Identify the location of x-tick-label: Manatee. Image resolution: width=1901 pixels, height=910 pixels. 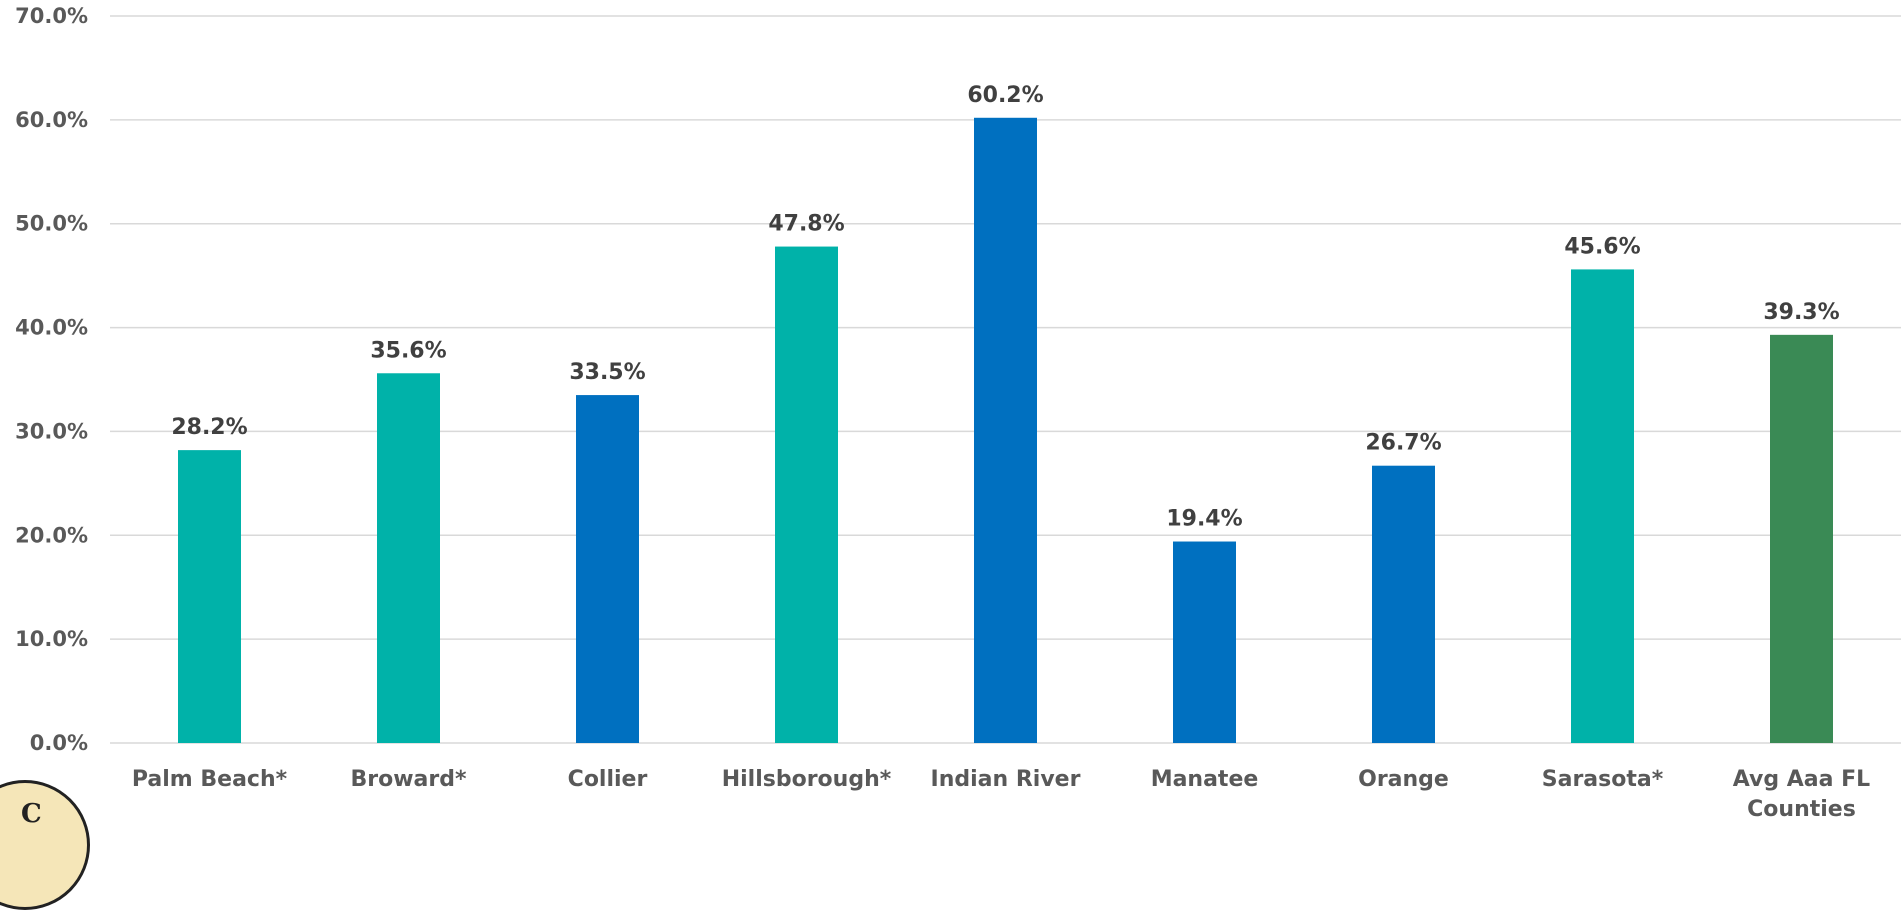
(1205, 779).